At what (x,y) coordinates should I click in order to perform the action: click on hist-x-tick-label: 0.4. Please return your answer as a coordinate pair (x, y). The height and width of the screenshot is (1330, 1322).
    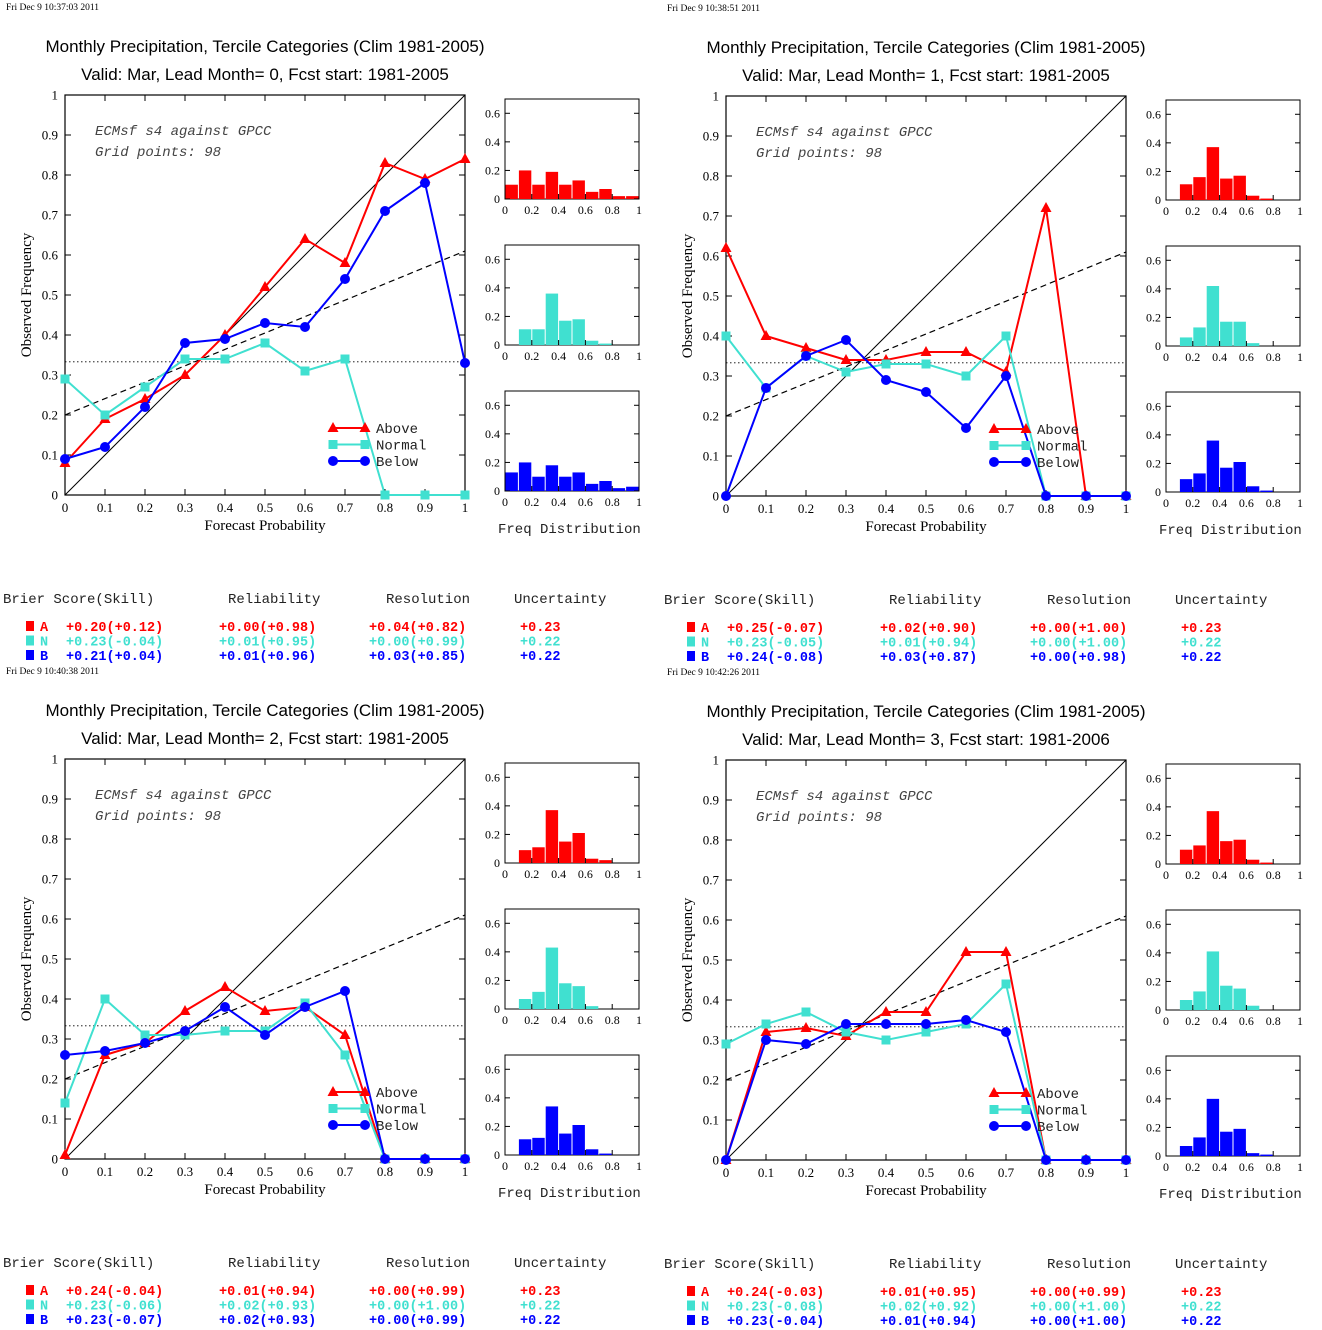
    Looking at the image, I should click on (1219, 211).